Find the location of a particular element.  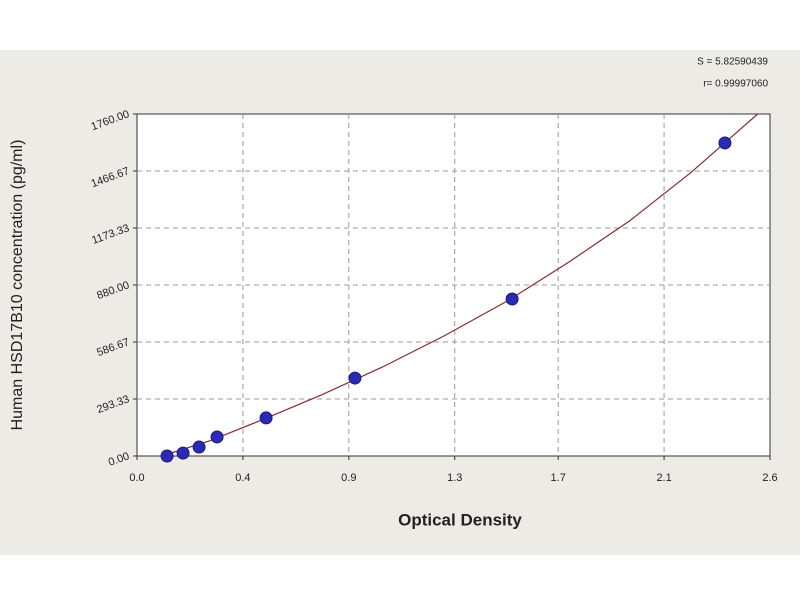

x-tick-label: 2.1 is located at coordinates (663, 478).